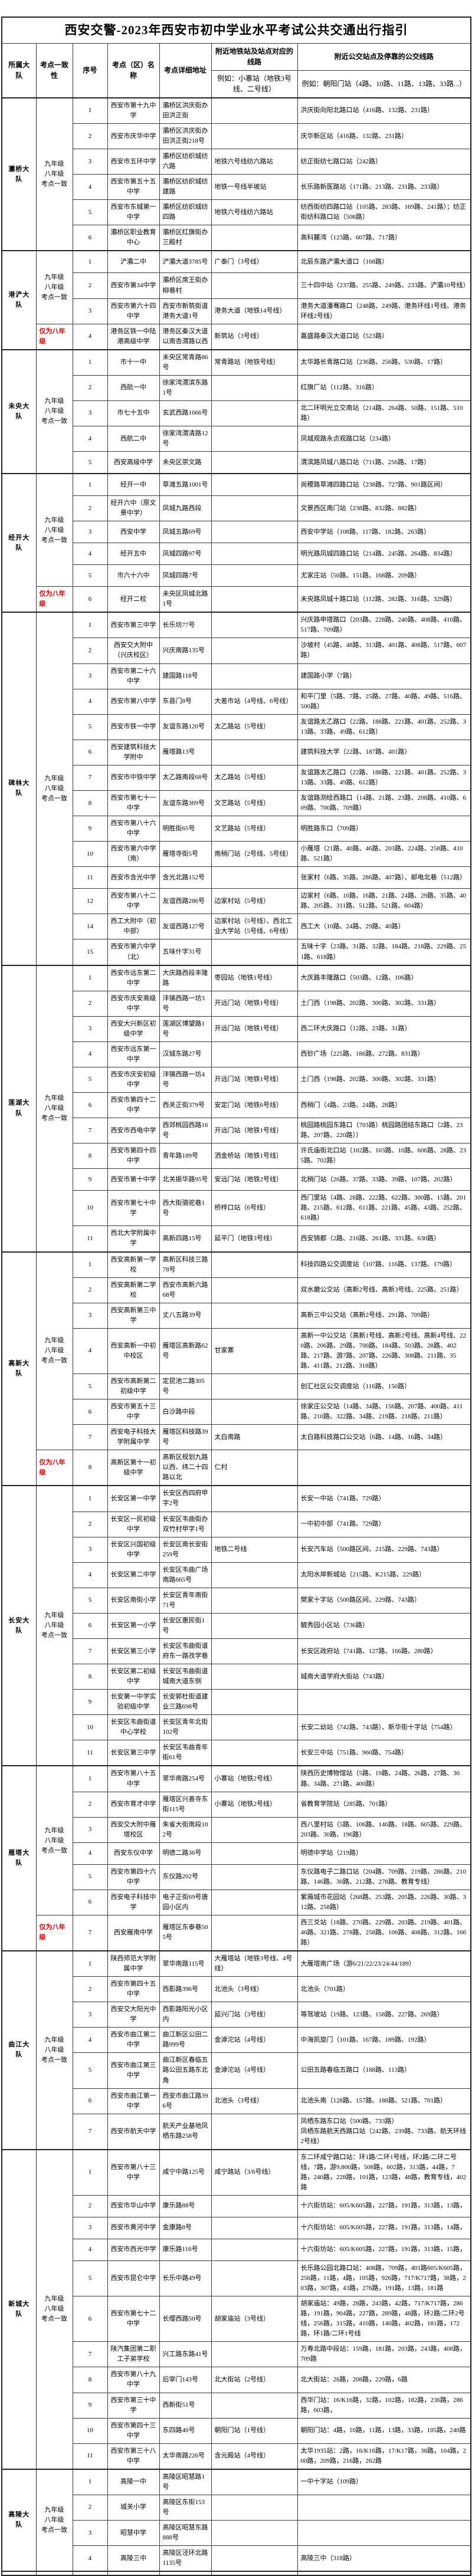 The width and height of the screenshot is (472, 2576). I want to click on bus-lines-cell: 渭滨路凤城八路口站（711路、256路、17路）, so click(384, 462).